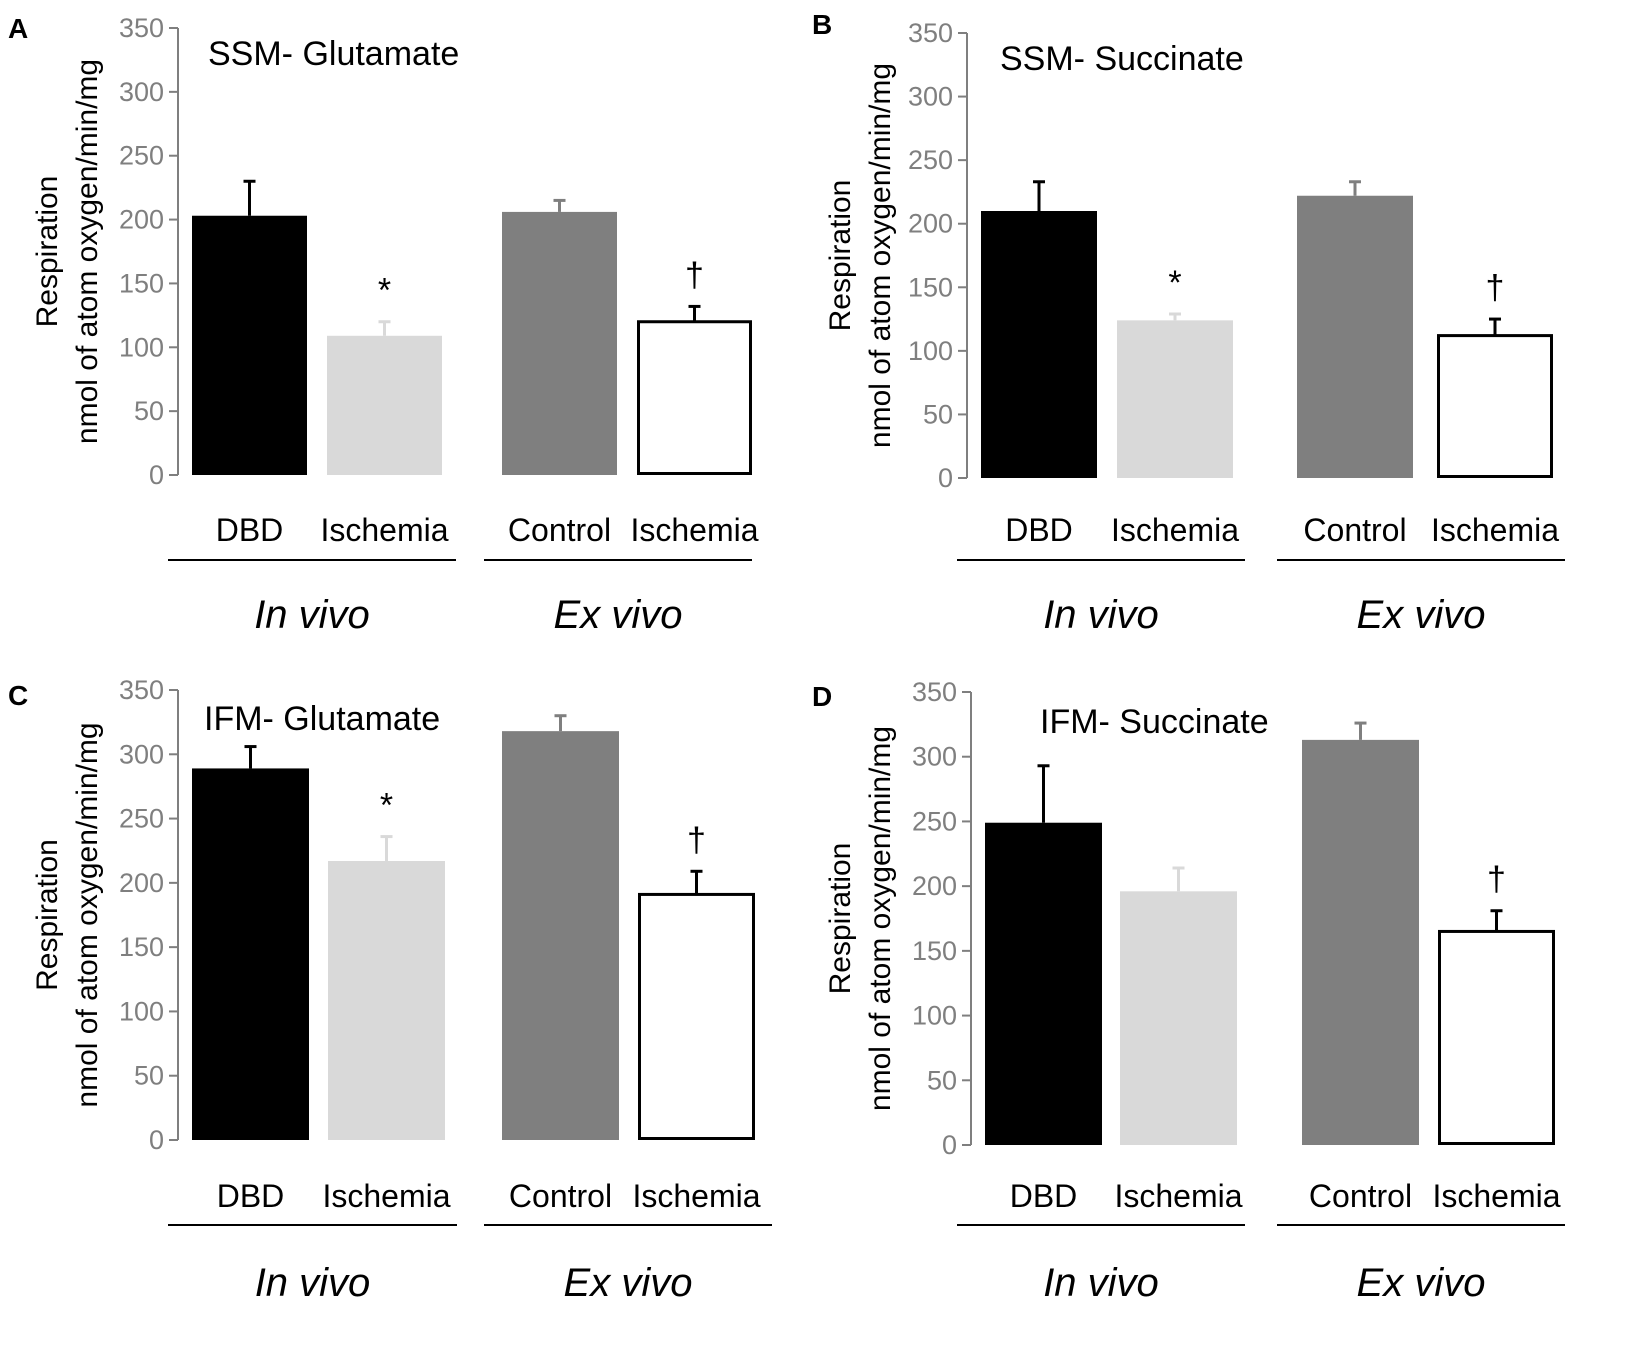  I want to click on chart-title: IFM- Glutamate, so click(322, 719).